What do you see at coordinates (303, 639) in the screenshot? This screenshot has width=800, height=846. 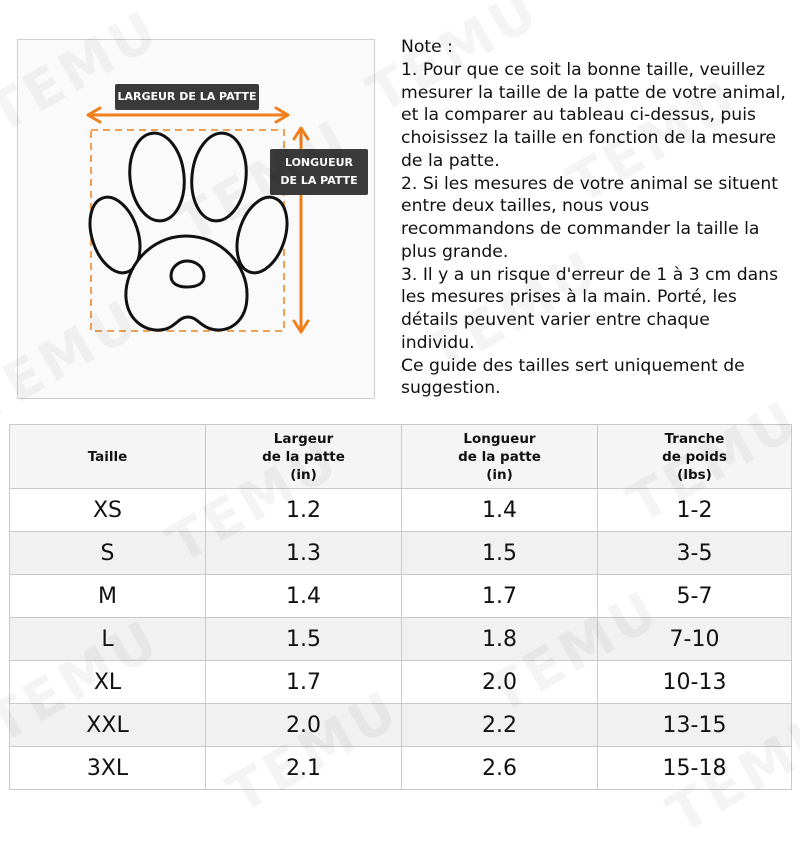 I see `width-cell: 1.5` at bounding box center [303, 639].